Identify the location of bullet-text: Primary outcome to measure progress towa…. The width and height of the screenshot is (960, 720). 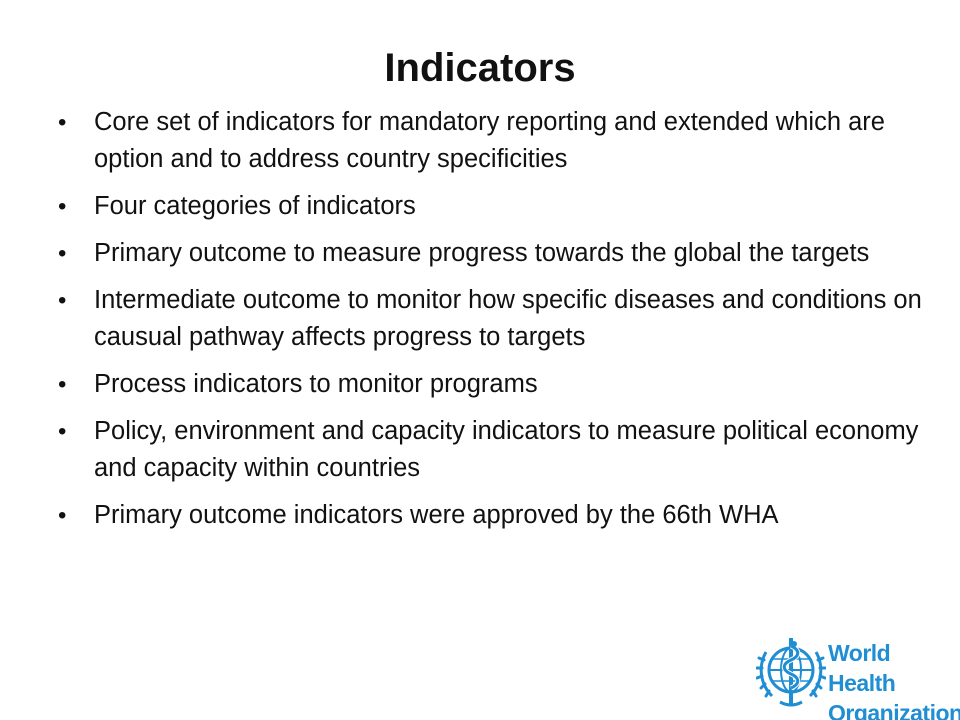
(482, 253).